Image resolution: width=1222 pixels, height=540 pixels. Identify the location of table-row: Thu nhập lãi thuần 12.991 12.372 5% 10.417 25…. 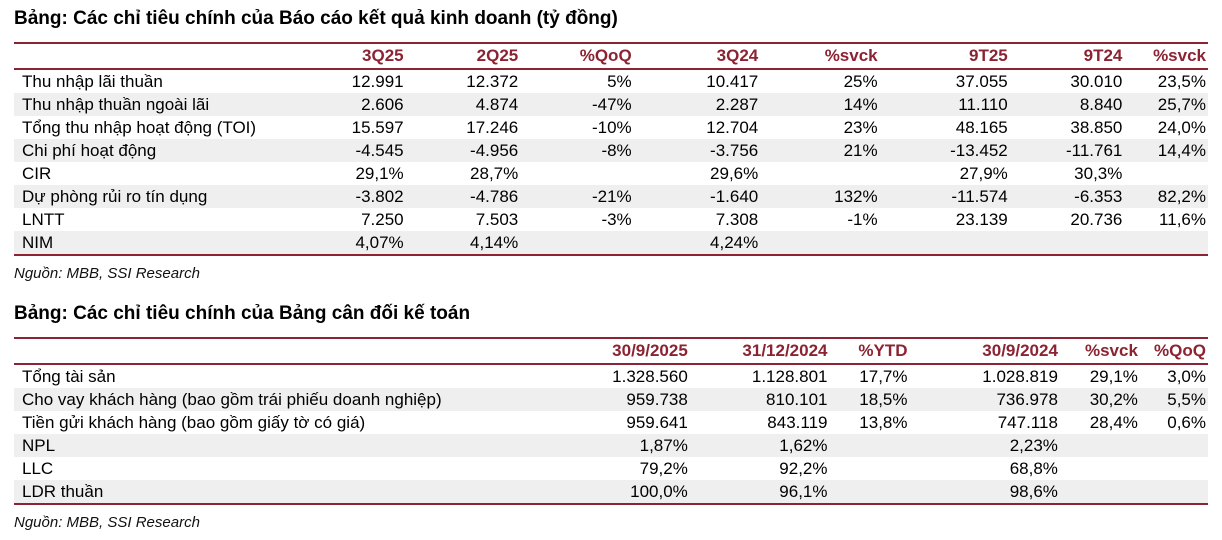
(611, 81).